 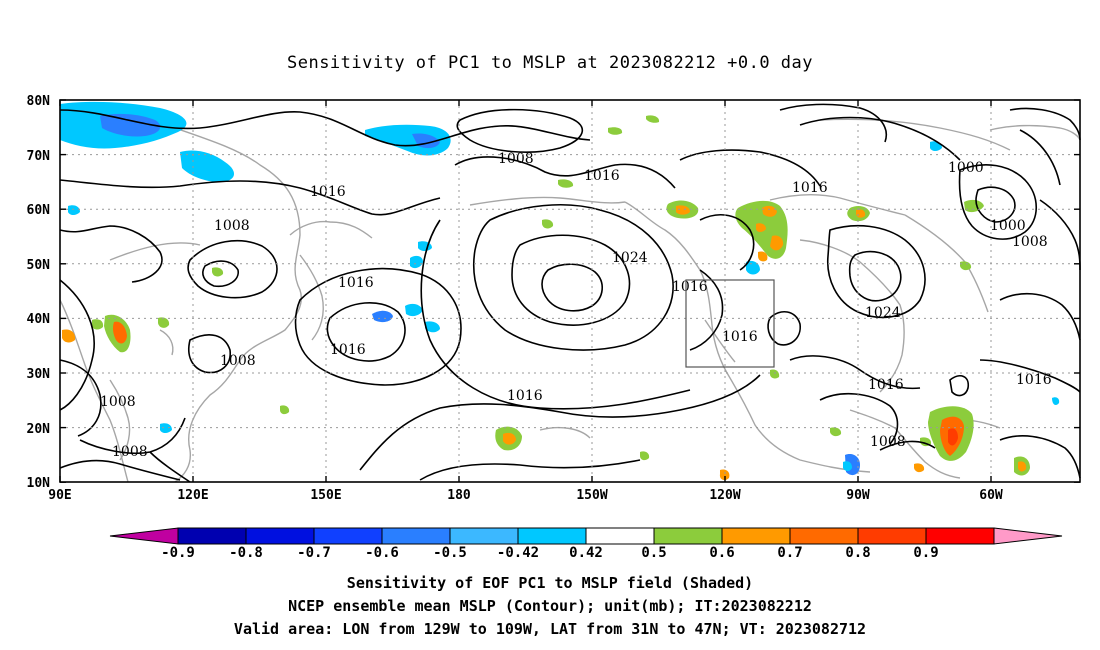 What do you see at coordinates (548, 224) in the screenshot?
I see `shade-positive-alaska2` at bounding box center [548, 224].